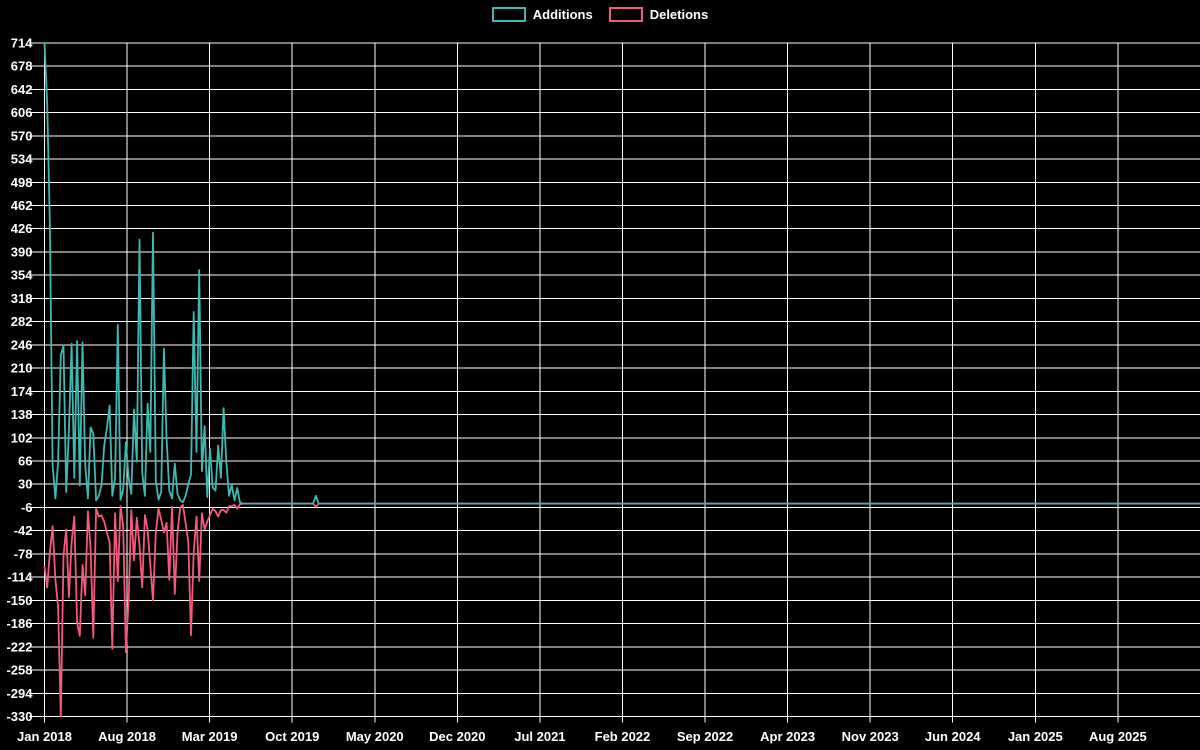 The image size is (1200, 750). I want to click on y-axis-tick-label: -114, so click(20, 577).